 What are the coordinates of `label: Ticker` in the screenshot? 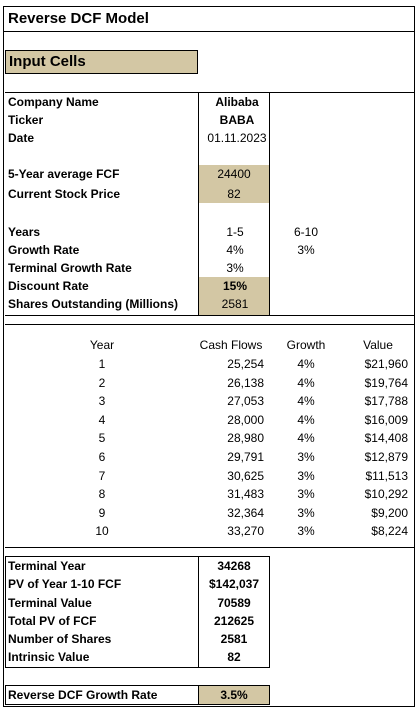 It's located at (26, 120).